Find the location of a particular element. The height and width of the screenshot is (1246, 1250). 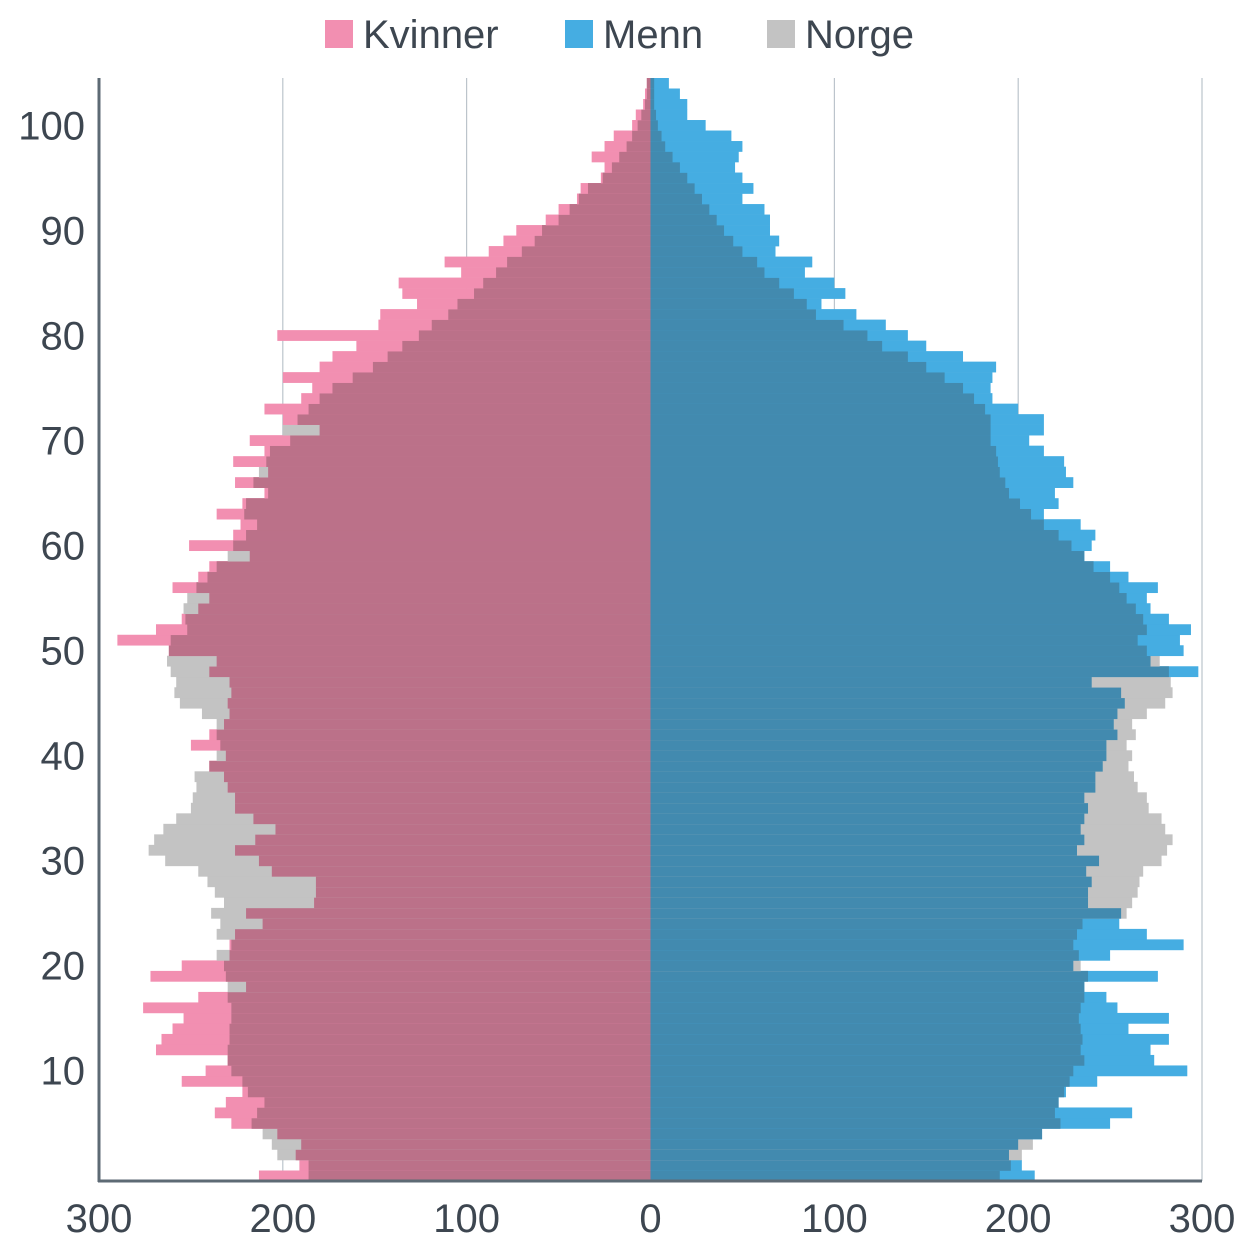

x-tick-label: 100 is located at coordinates (834, 1219).